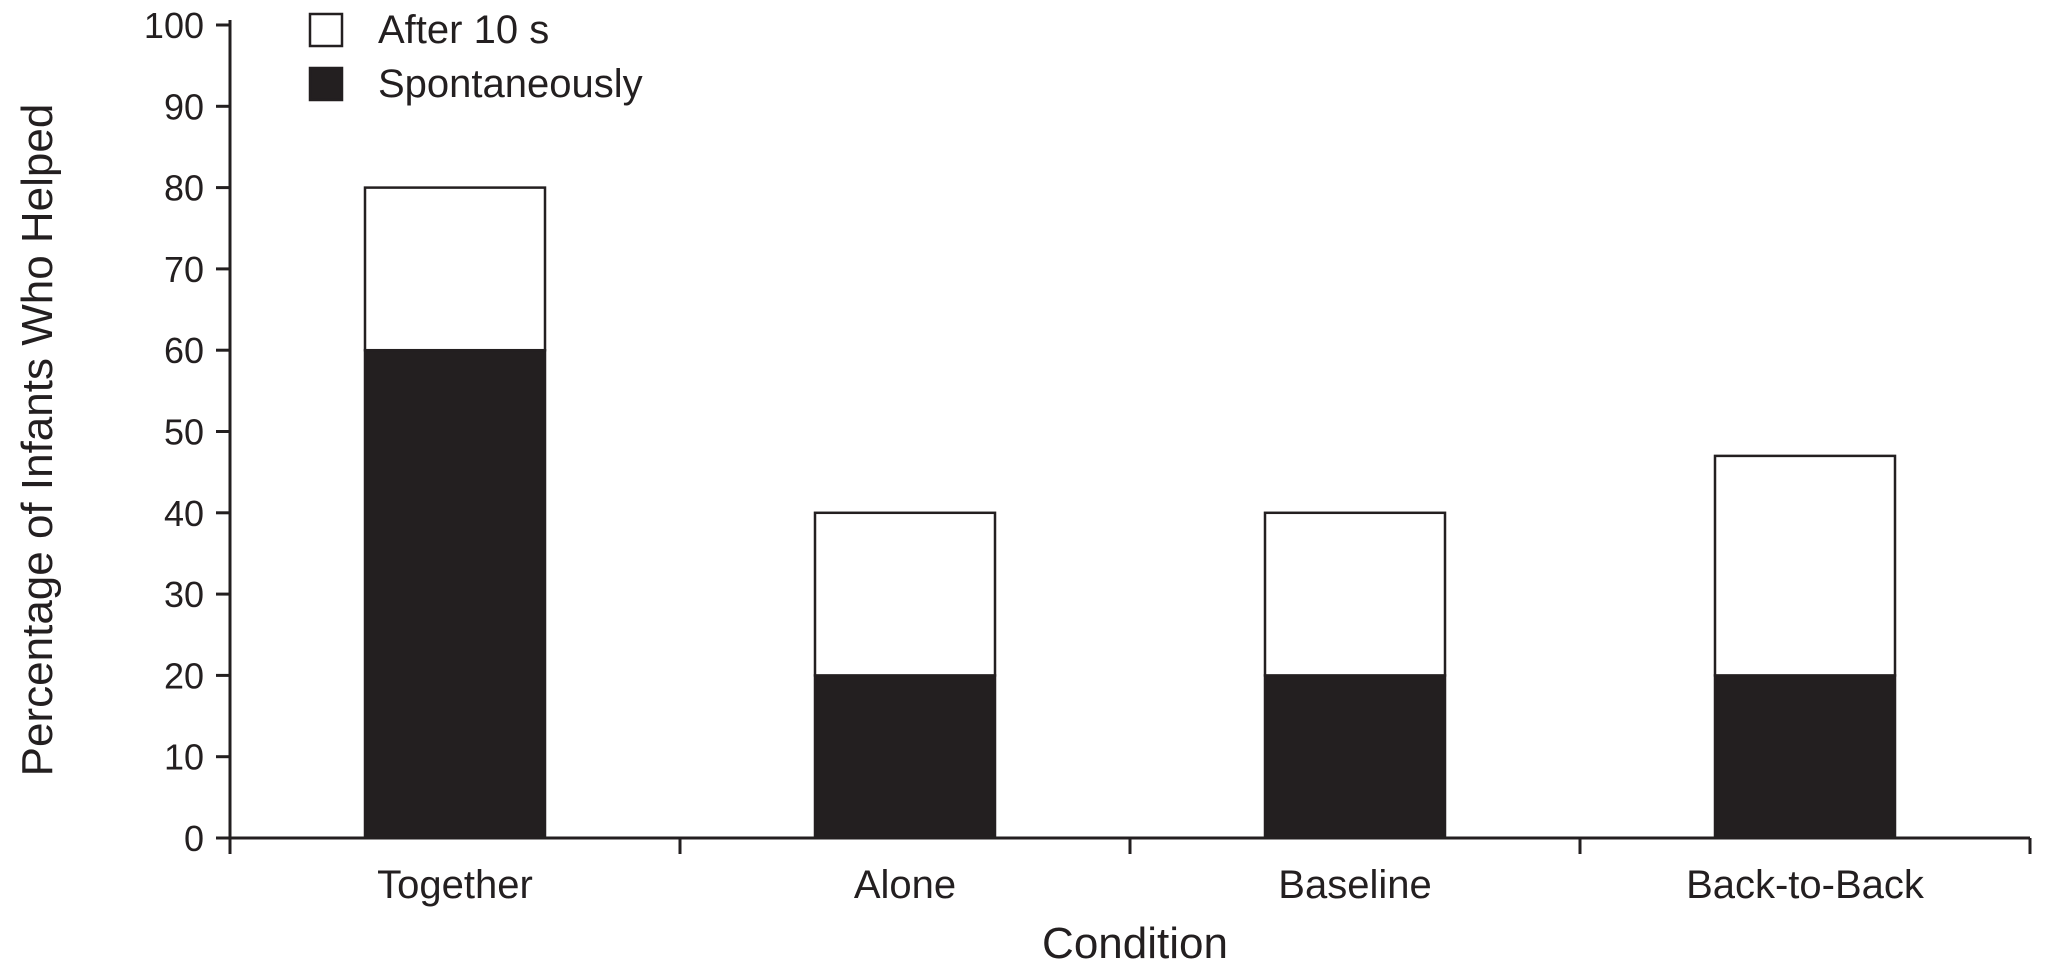 The image size is (2049, 980). What do you see at coordinates (184, 350) in the screenshot?
I see `y-tick-label-60: 60` at bounding box center [184, 350].